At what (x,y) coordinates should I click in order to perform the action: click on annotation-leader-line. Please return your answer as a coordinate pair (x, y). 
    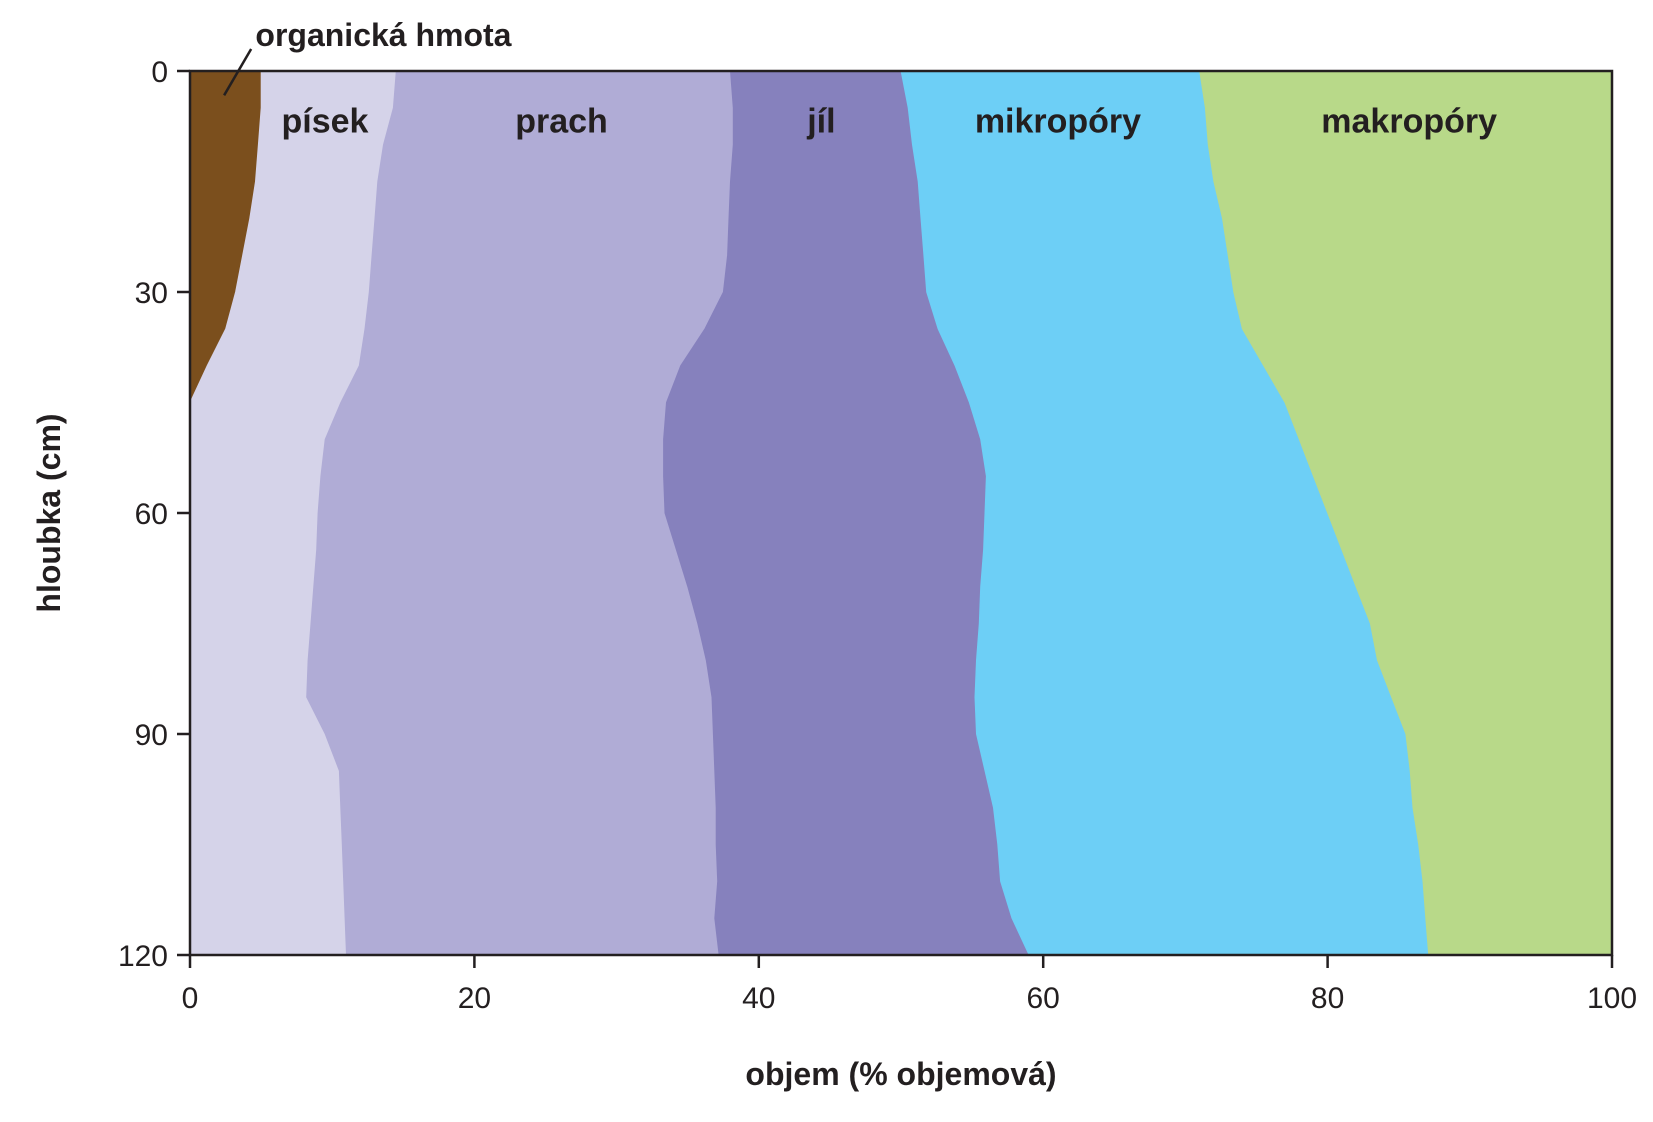
    Looking at the image, I should click on (238, 72).